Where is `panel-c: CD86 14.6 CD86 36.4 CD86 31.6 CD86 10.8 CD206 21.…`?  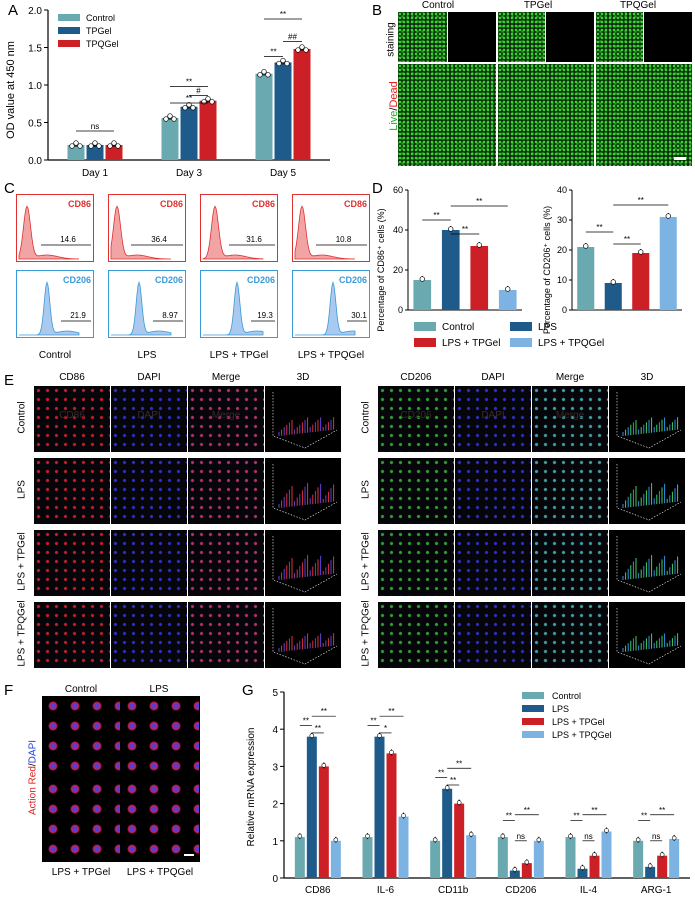
panel-c: CD86 14.6 CD86 36.4 CD86 31.6 CD86 10.8 CD206 21.… is located at coordinates (186, 275).